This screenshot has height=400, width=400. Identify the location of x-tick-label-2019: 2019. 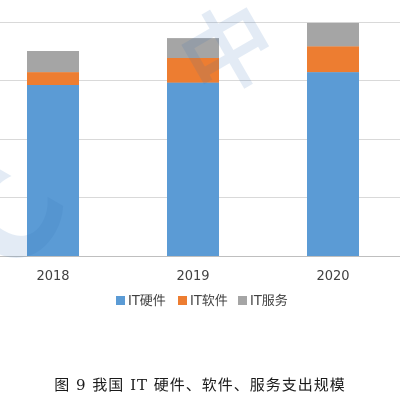
(192, 276).